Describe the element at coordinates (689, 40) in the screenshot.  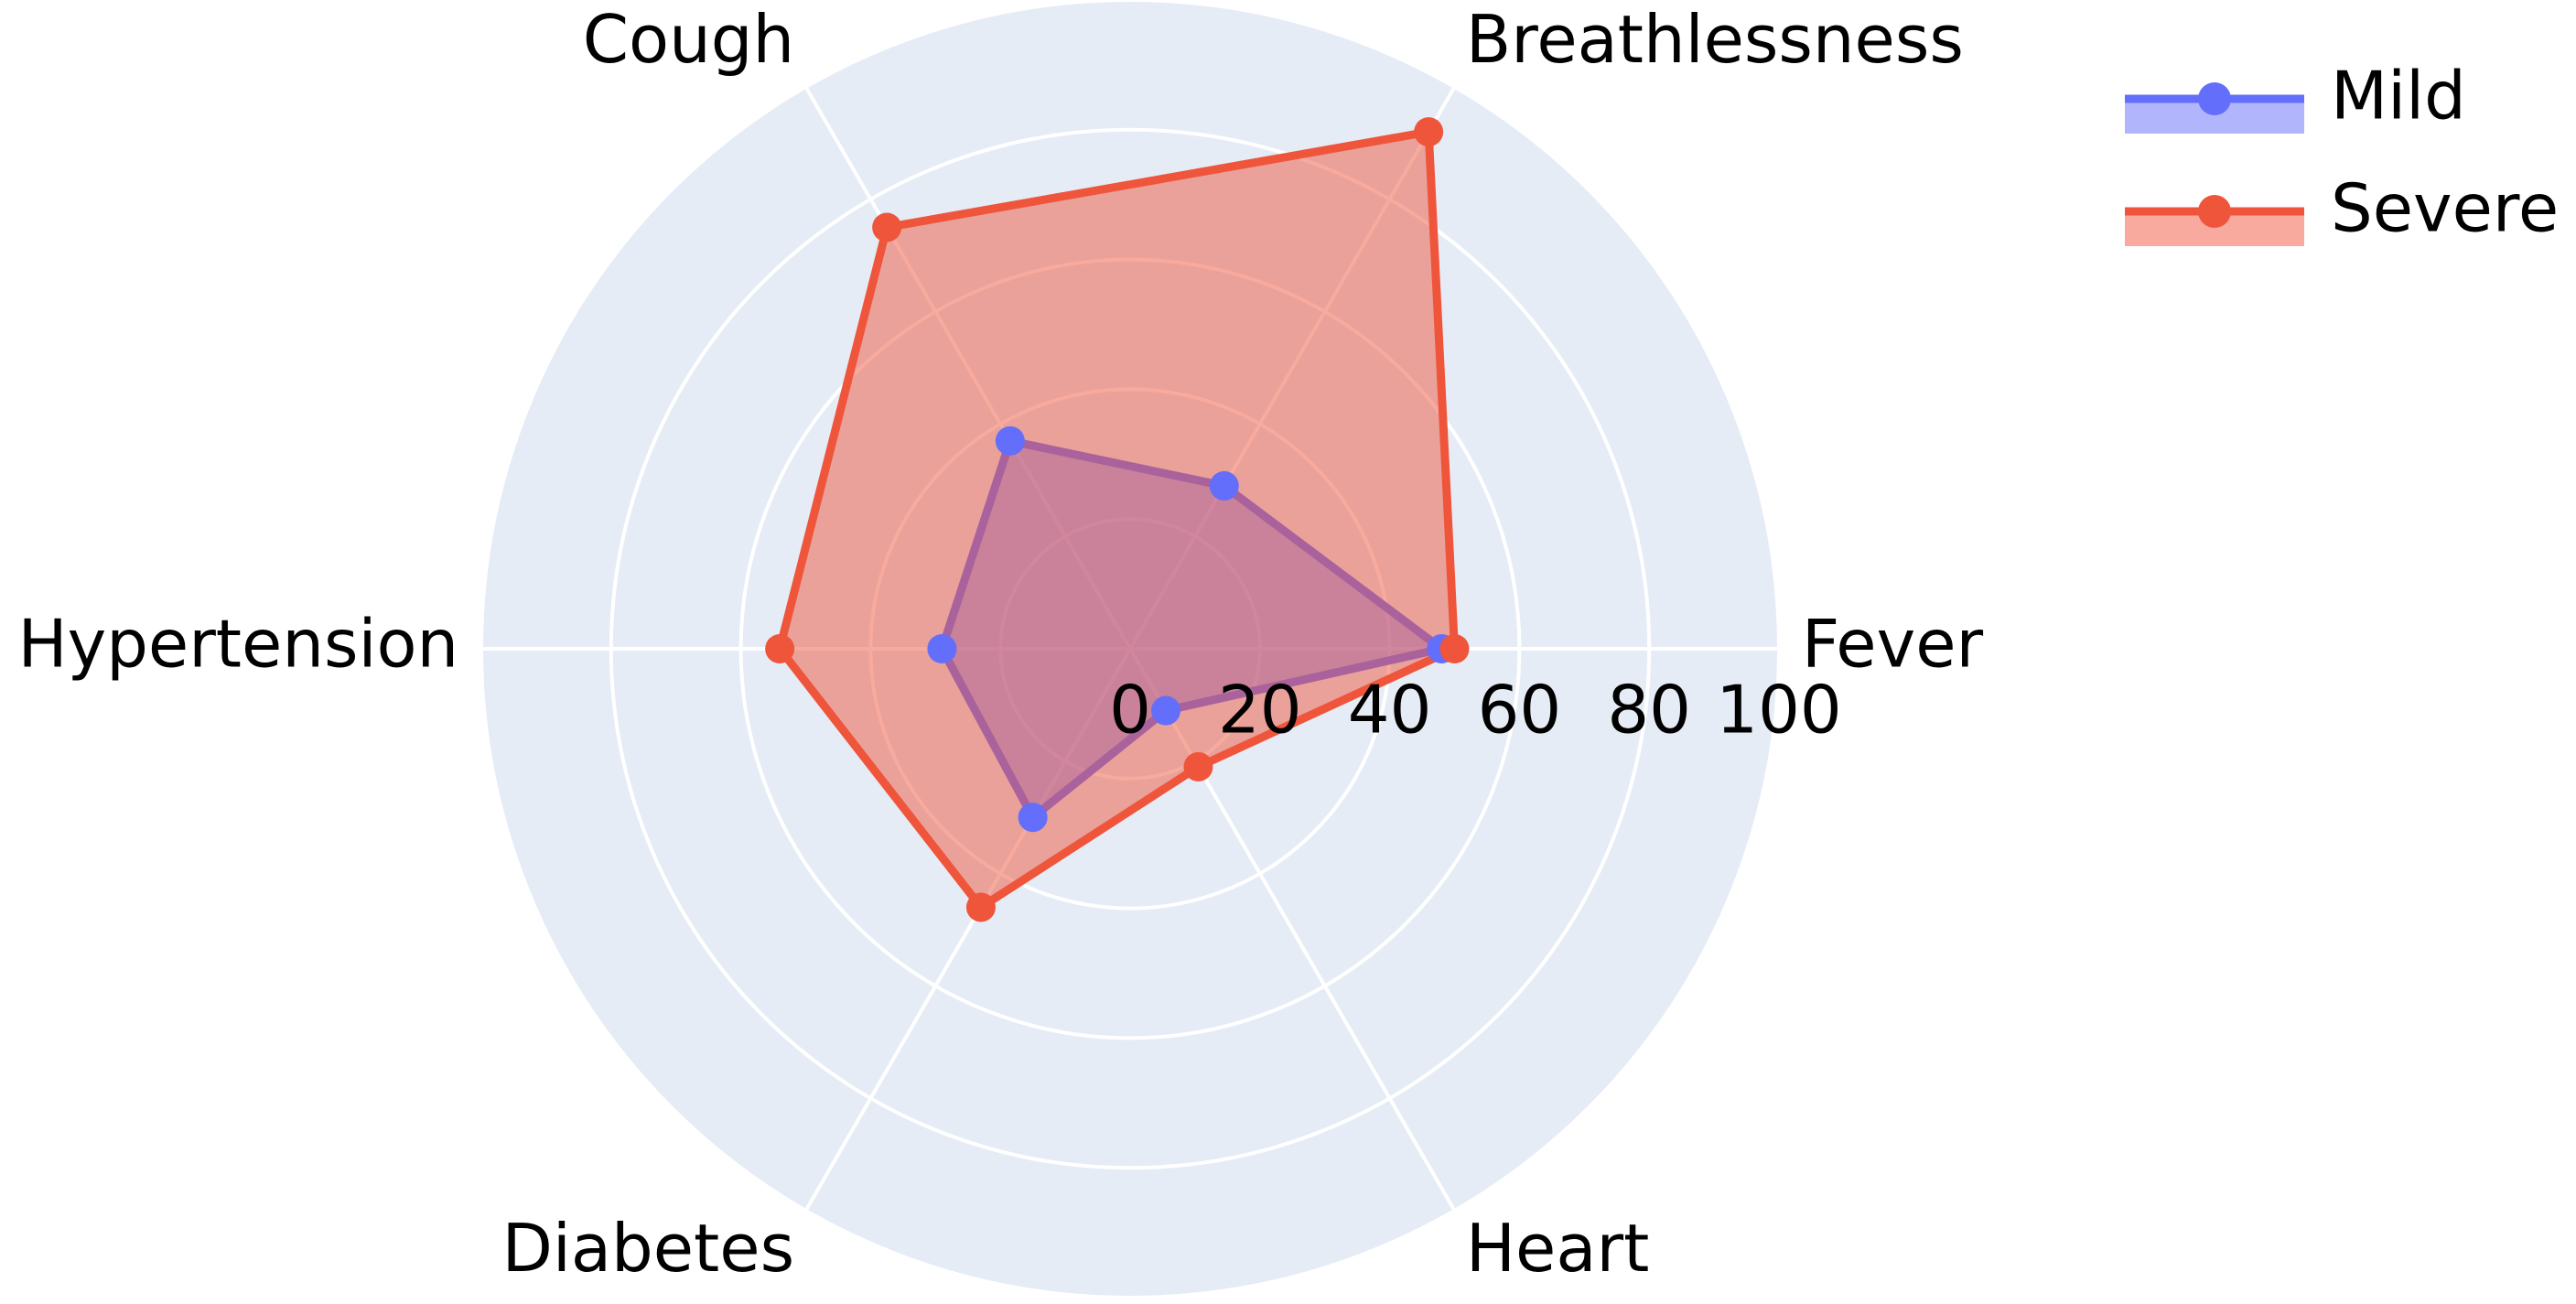
I see `category-label: Cough` at that location.